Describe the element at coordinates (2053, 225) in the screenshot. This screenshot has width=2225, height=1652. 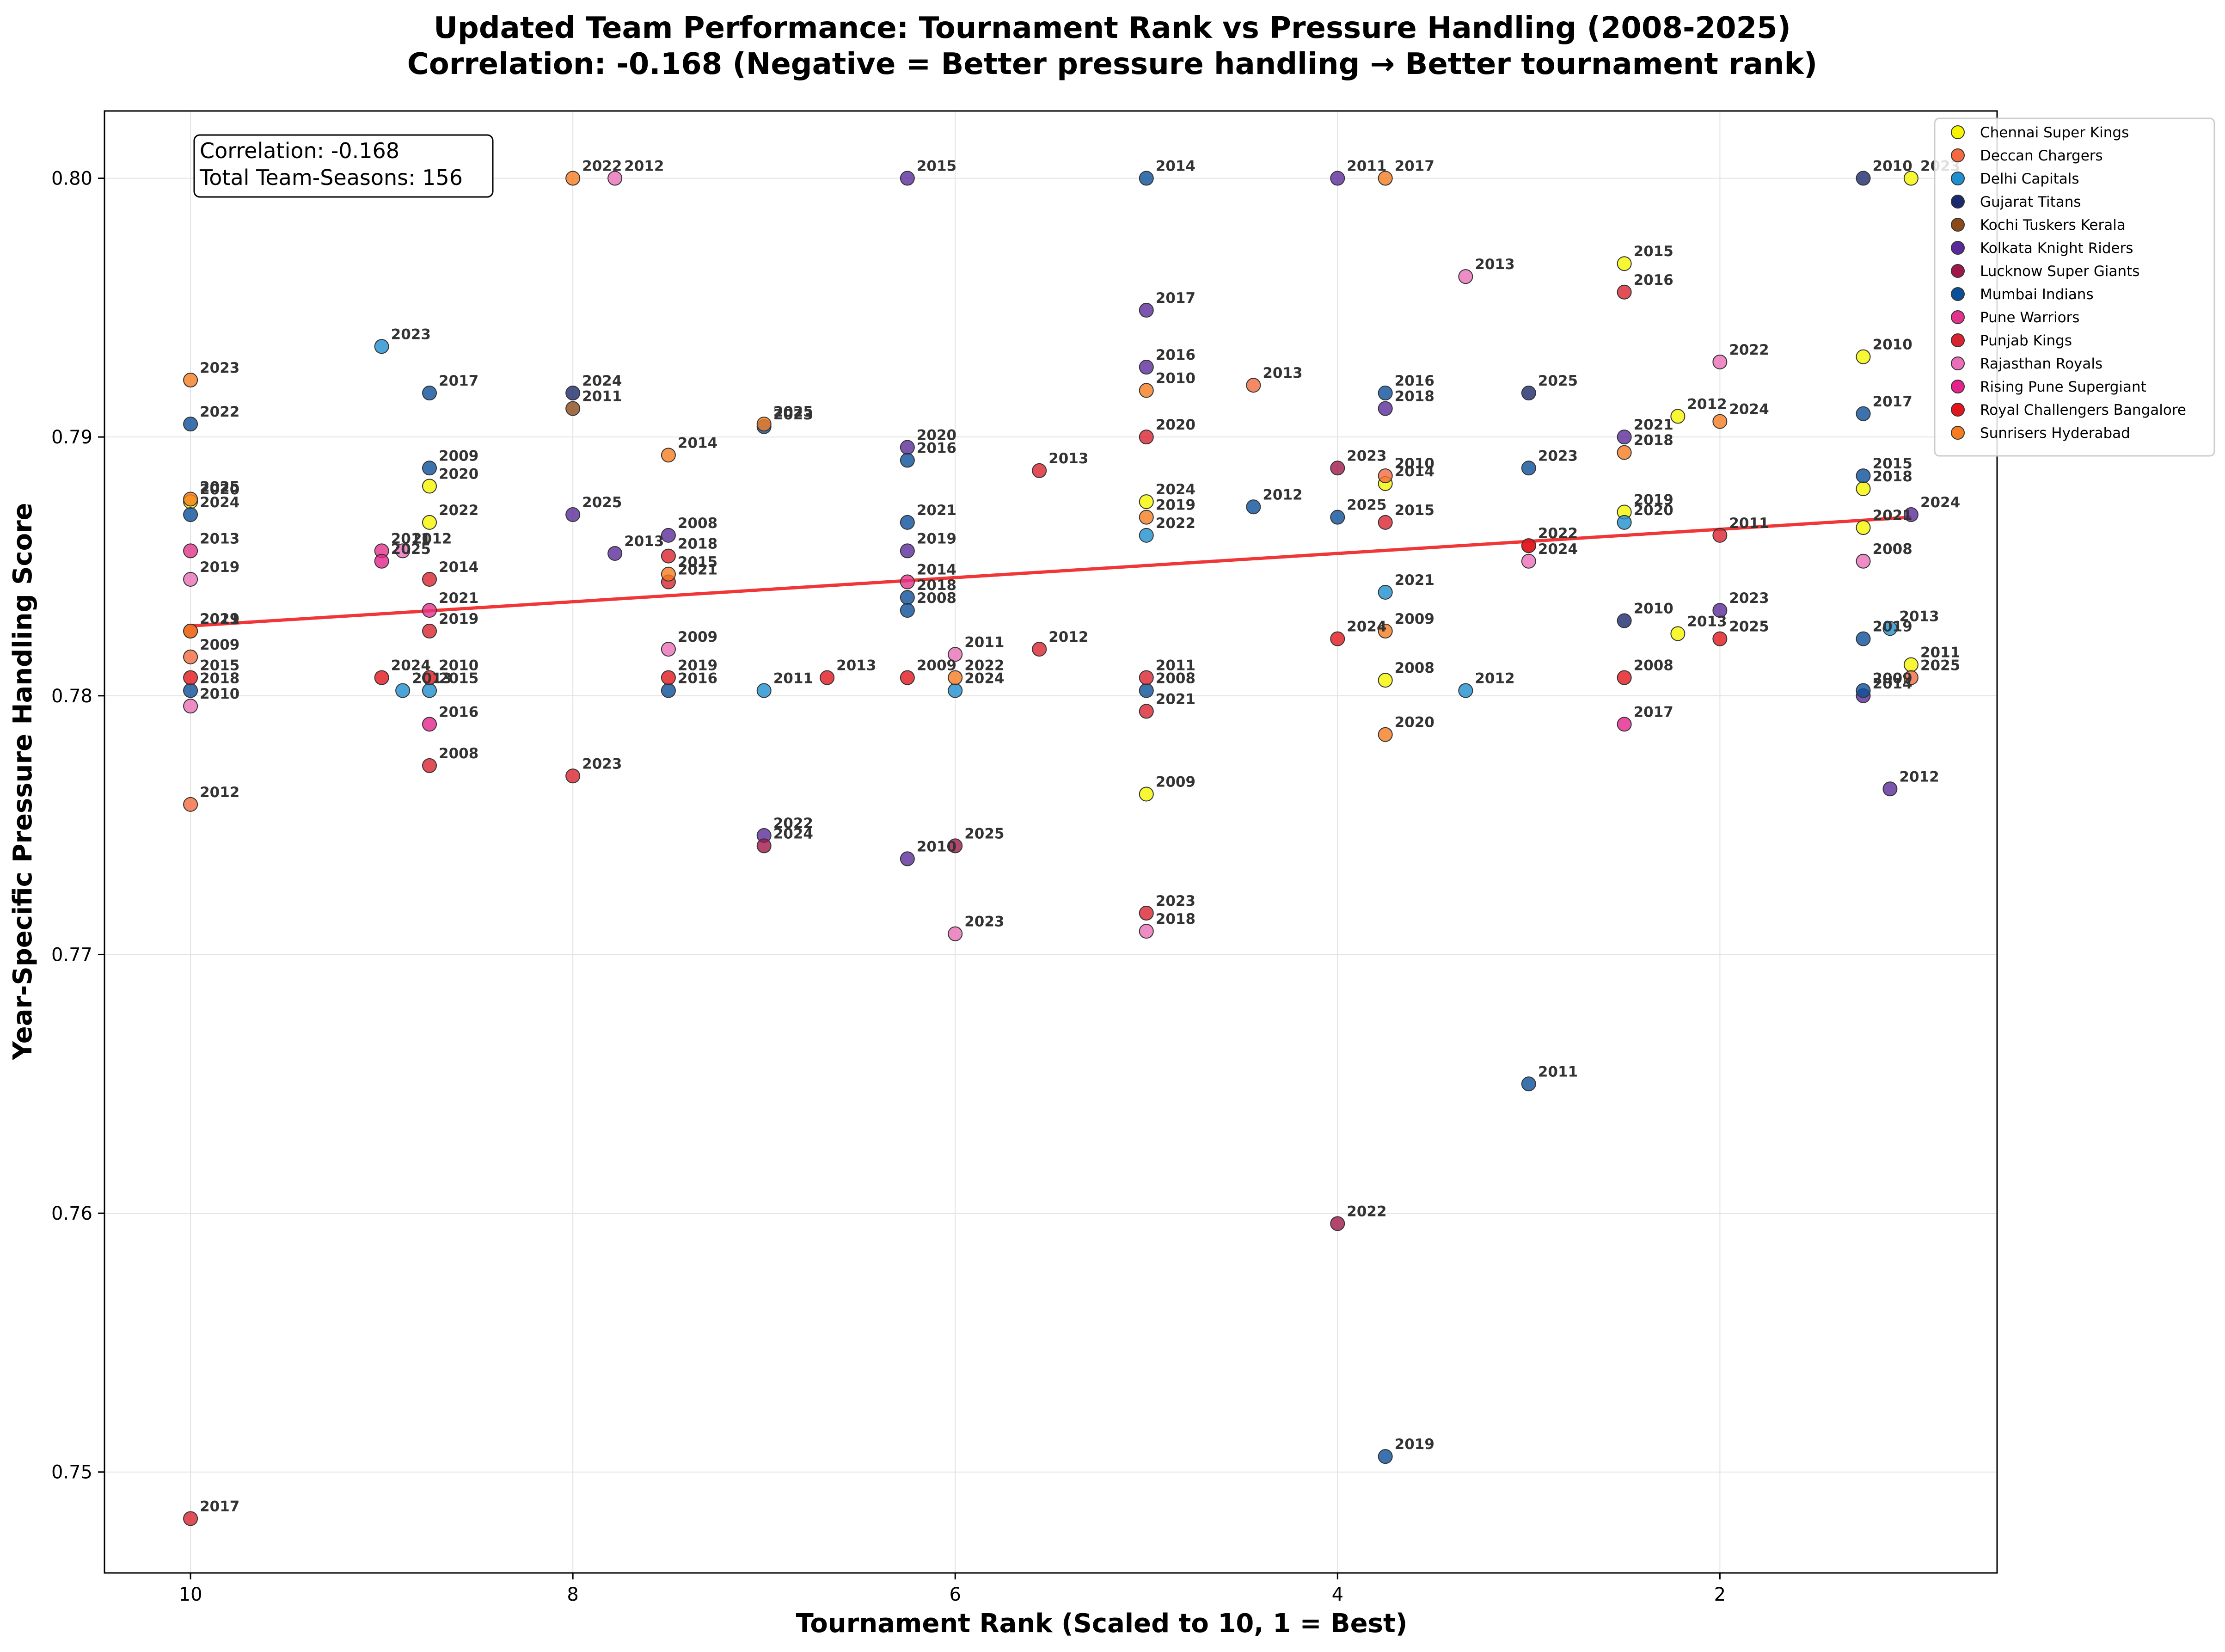
I see `legend-entry: Kochi Tuskers Kerala` at that location.